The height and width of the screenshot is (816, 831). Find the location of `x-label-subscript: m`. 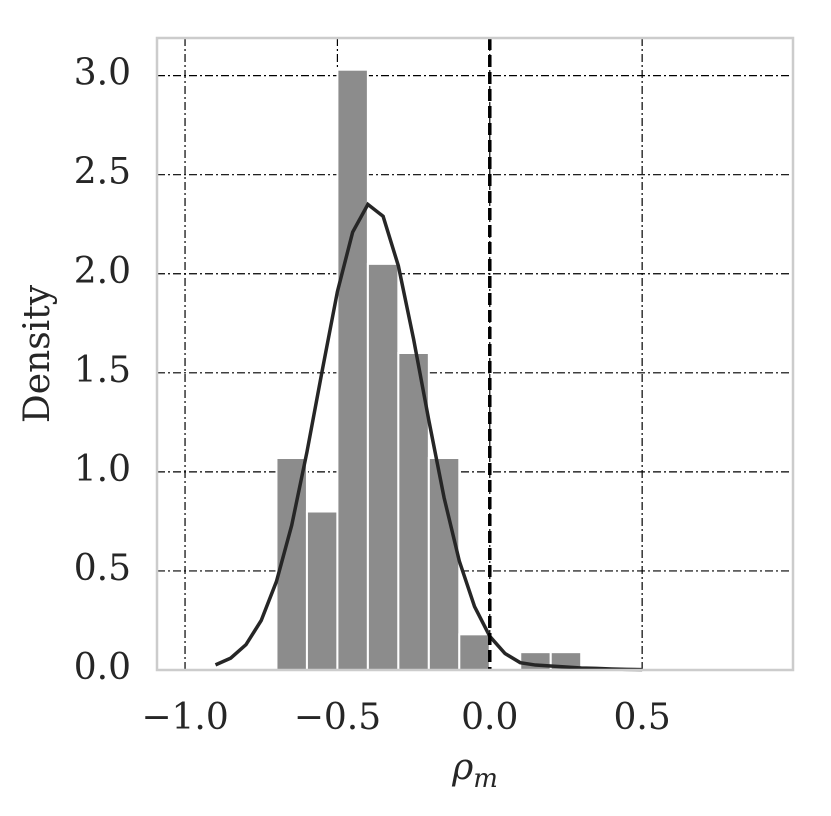

x-label-subscript: m is located at coordinates (485, 779).